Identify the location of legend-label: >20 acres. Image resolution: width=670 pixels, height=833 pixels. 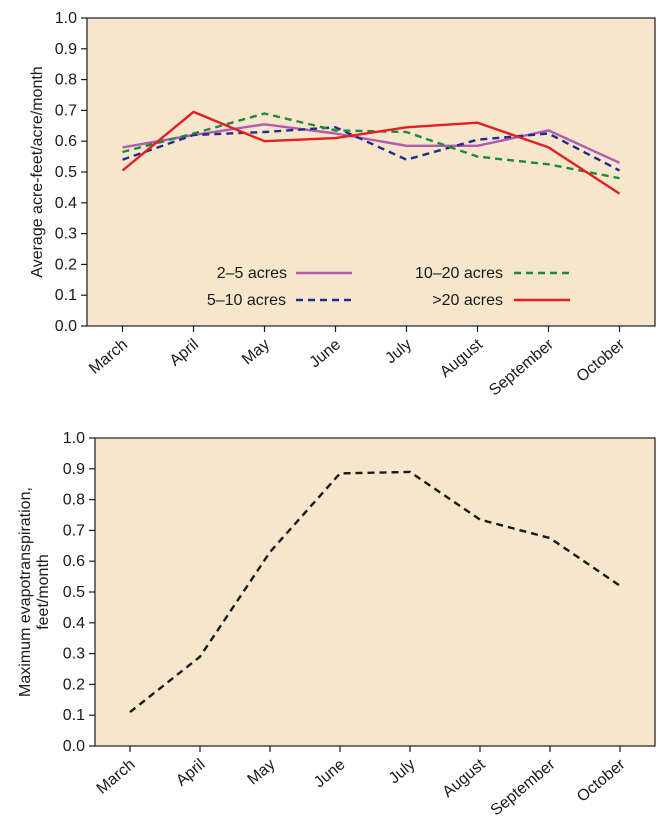
(467, 300).